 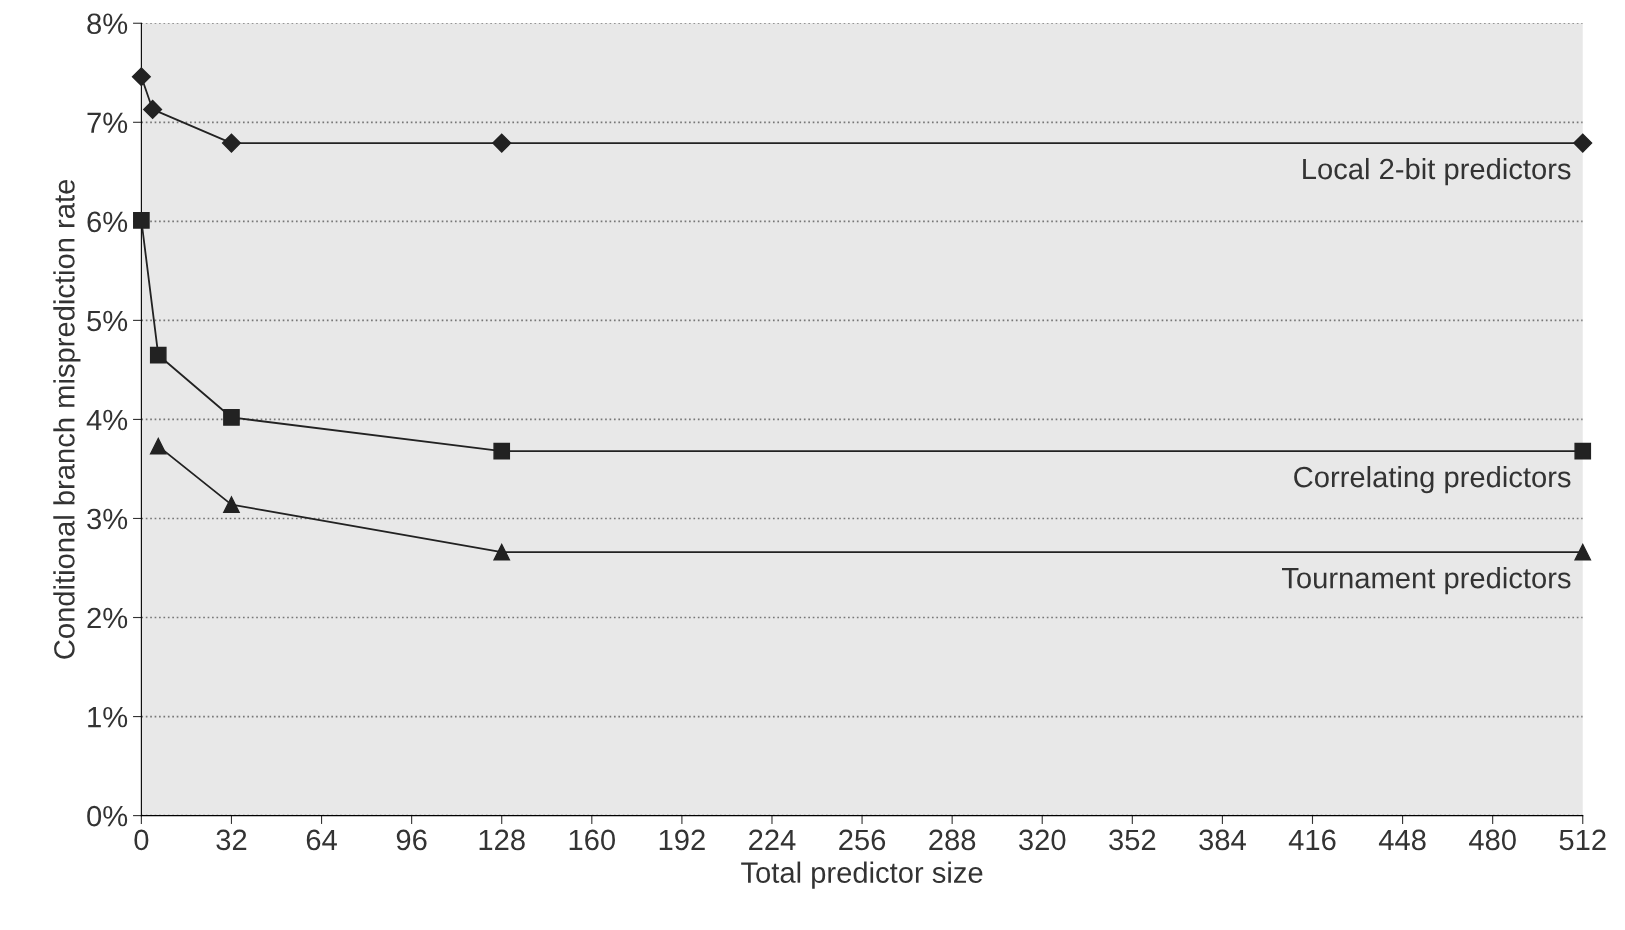 I want to click on y-tick-label: 0%, so click(x=107, y=816).